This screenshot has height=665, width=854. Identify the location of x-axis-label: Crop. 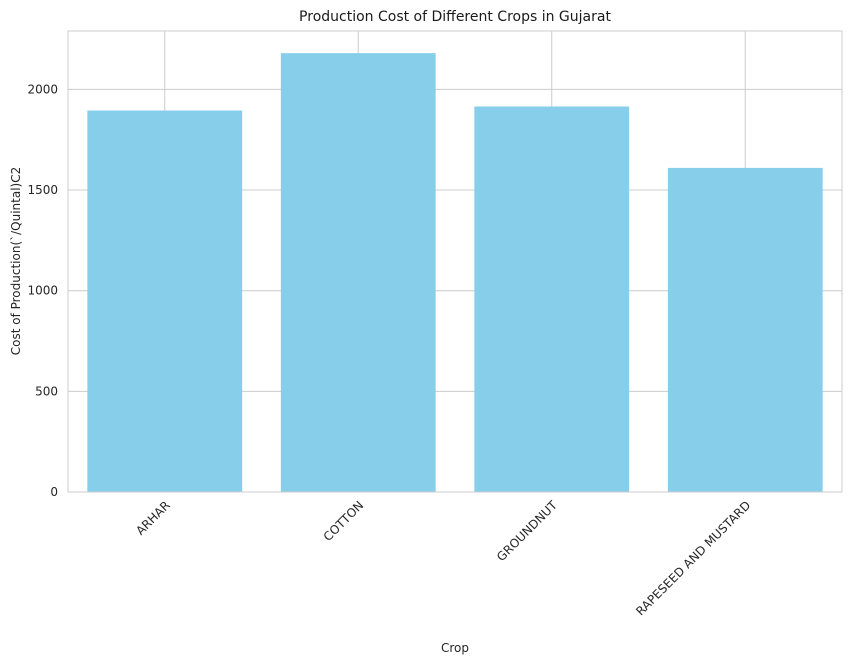
(455, 648).